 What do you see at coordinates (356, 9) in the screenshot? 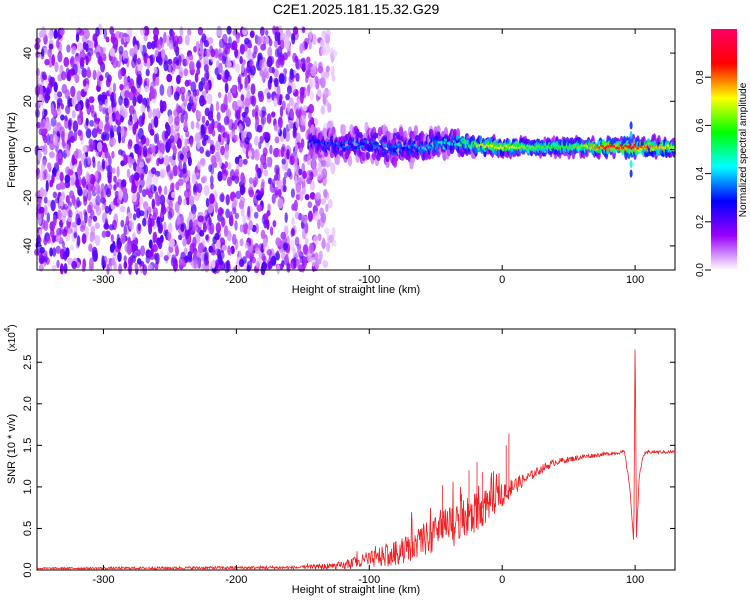
I see `figure-title: C2E1.2025.181.15.32.G29` at bounding box center [356, 9].